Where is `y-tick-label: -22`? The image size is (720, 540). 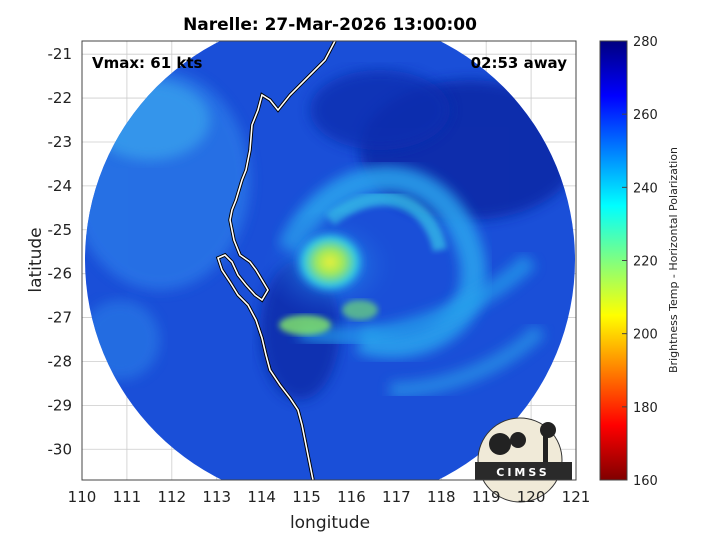
y-tick-label: -22 is located at coordinates (60, 98).